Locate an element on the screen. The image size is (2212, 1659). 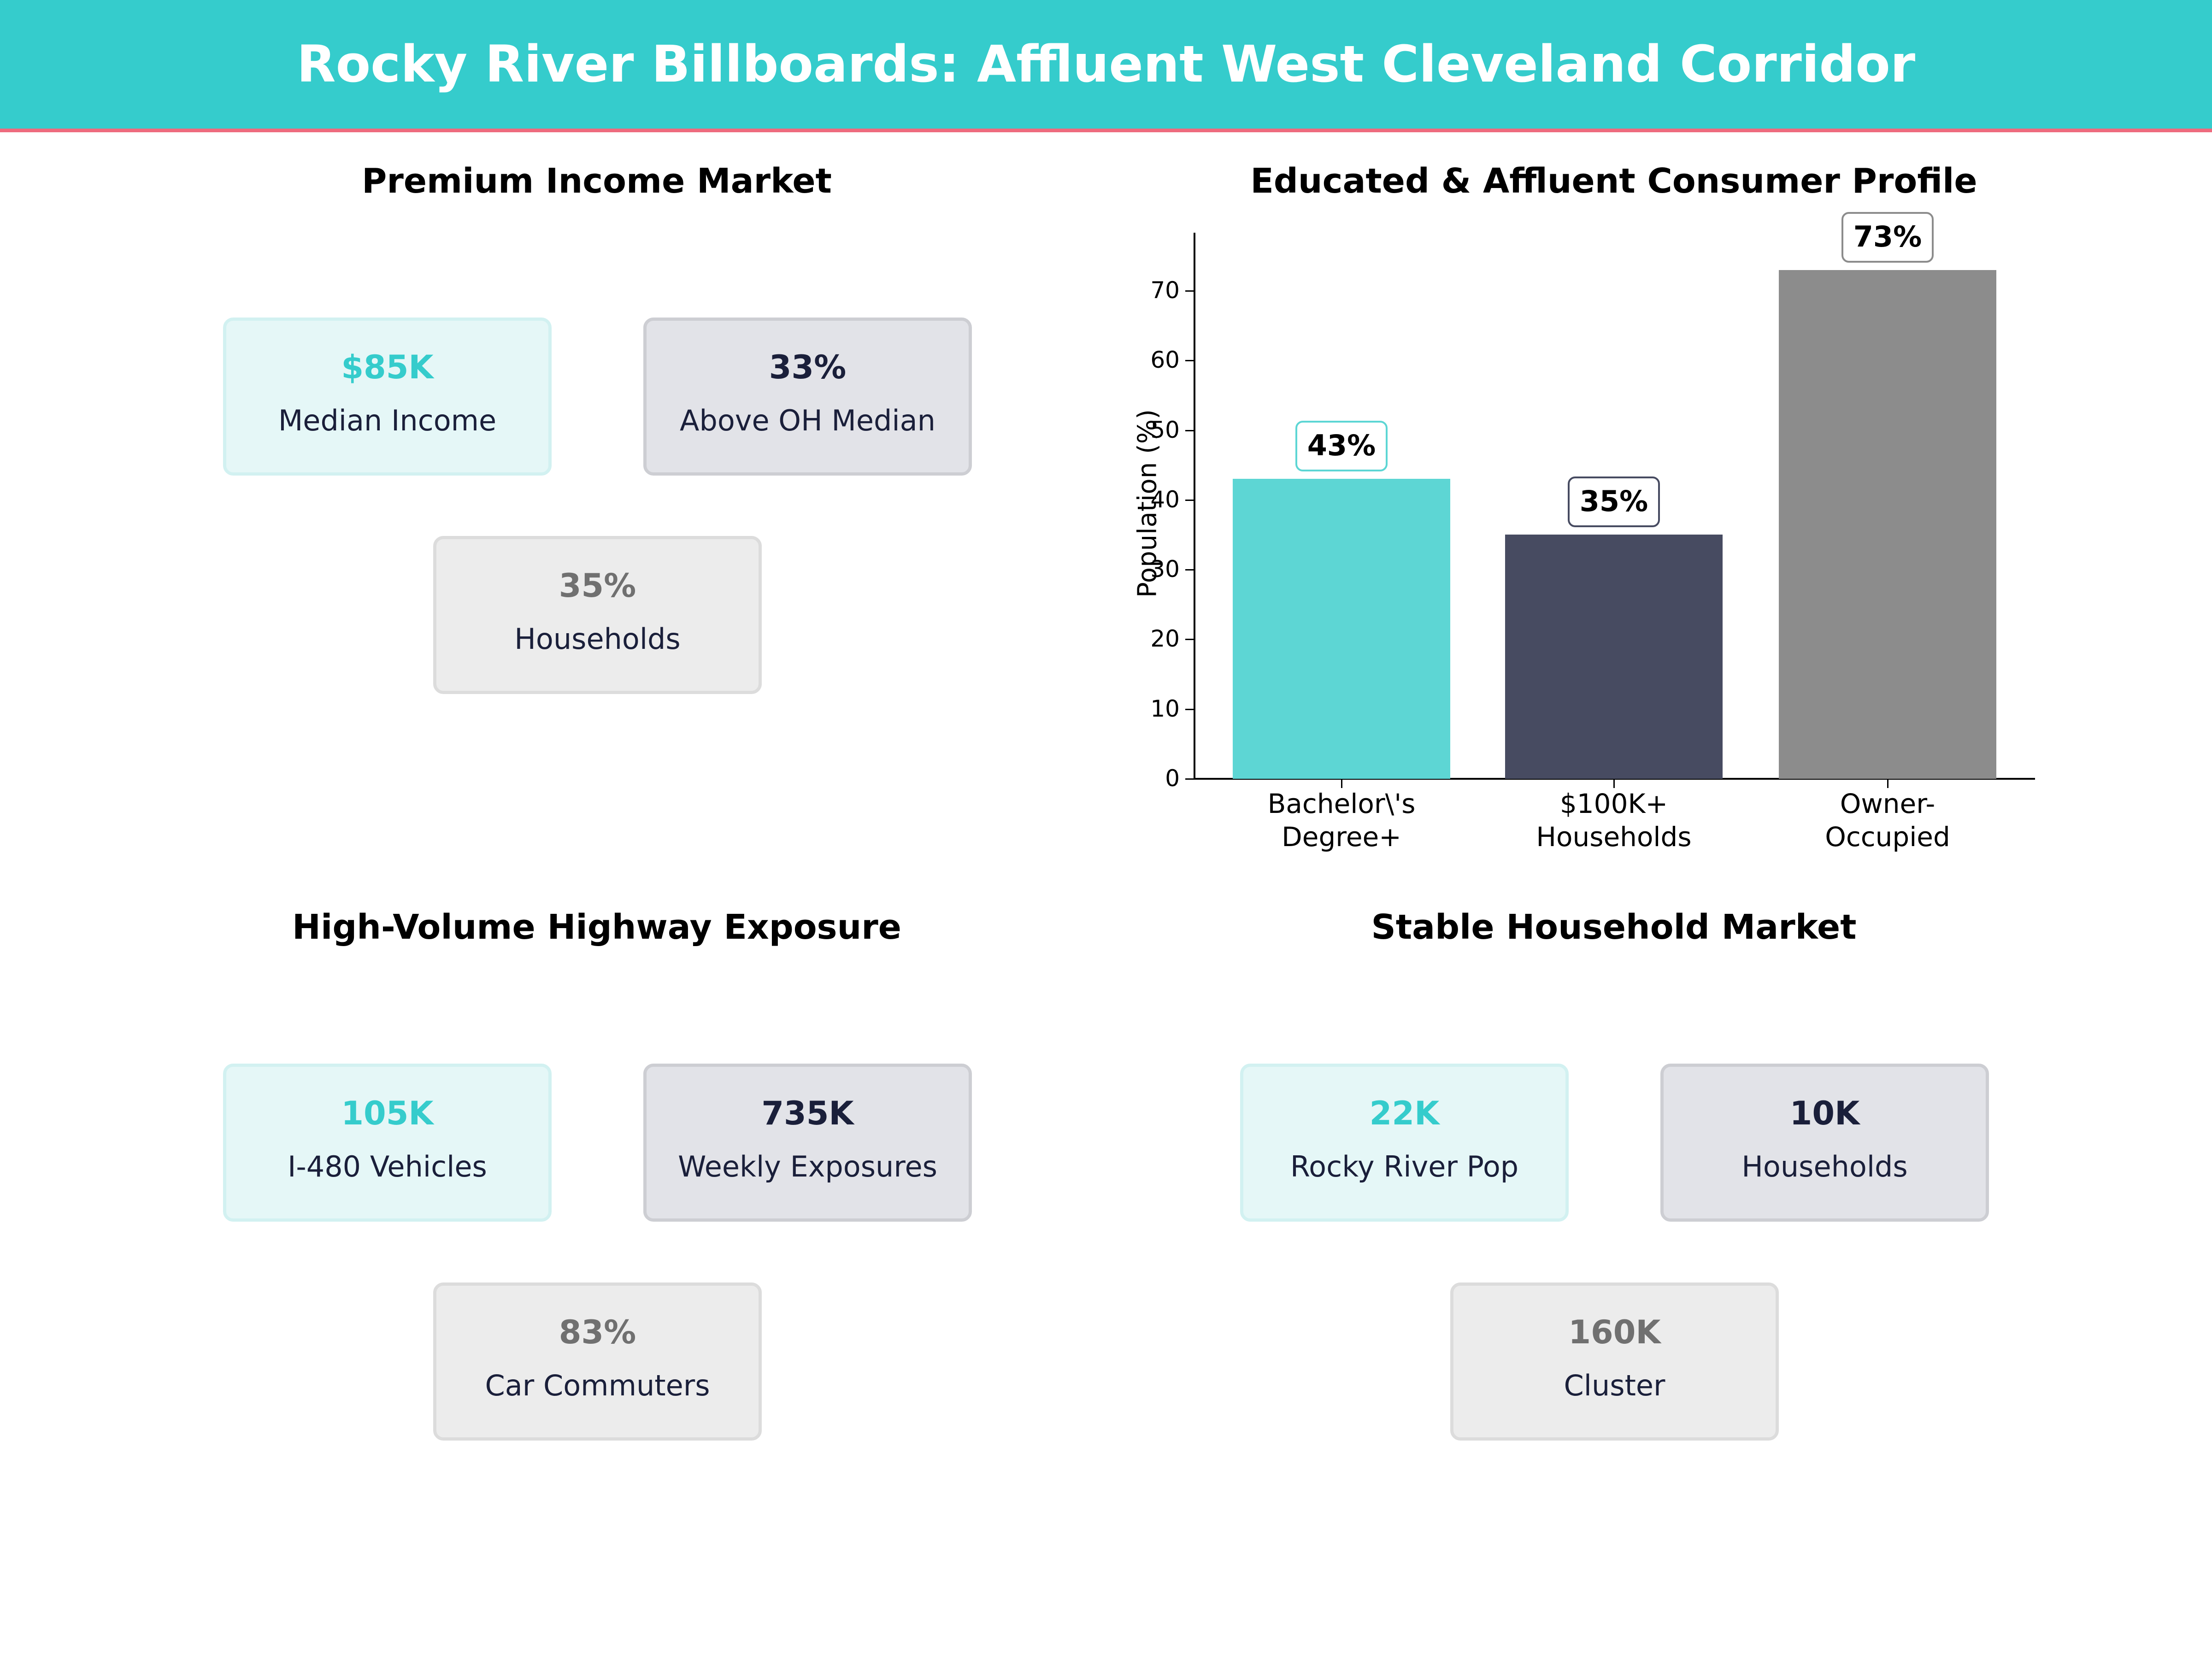
income-card-above-median: 33% Above OH Median is located at coordinates (807, 397).